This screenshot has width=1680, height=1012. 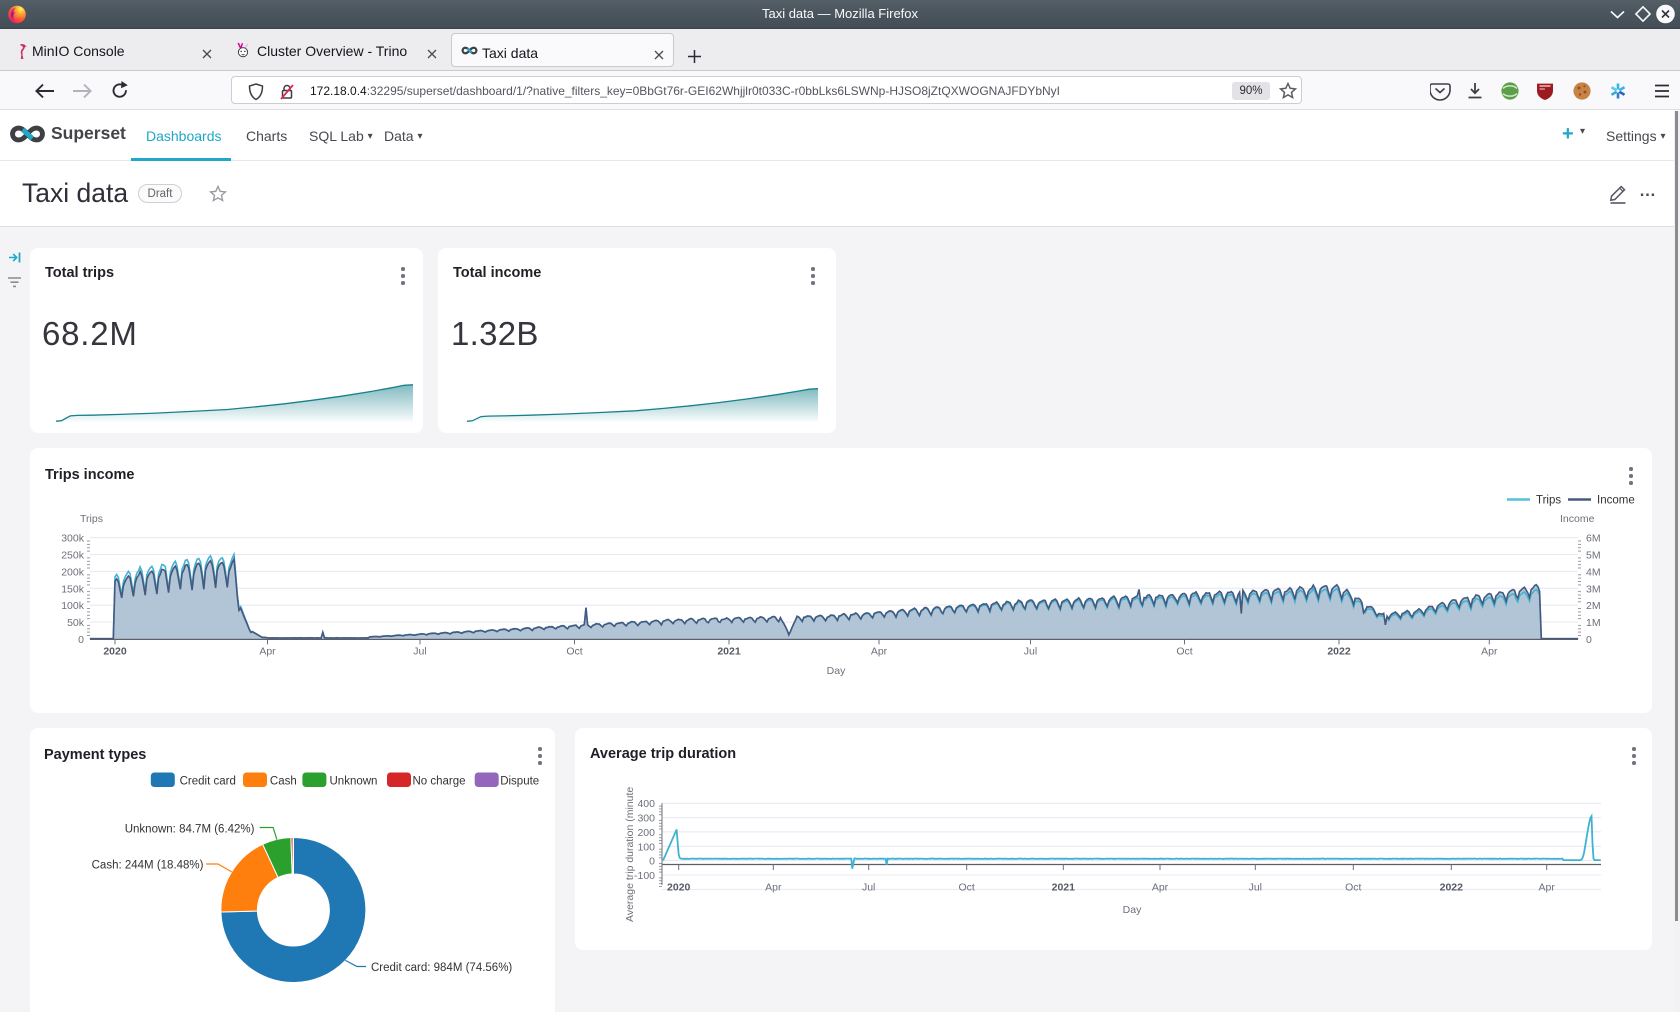 I want to click on svg-text: 100, so click(x=646, y=847).